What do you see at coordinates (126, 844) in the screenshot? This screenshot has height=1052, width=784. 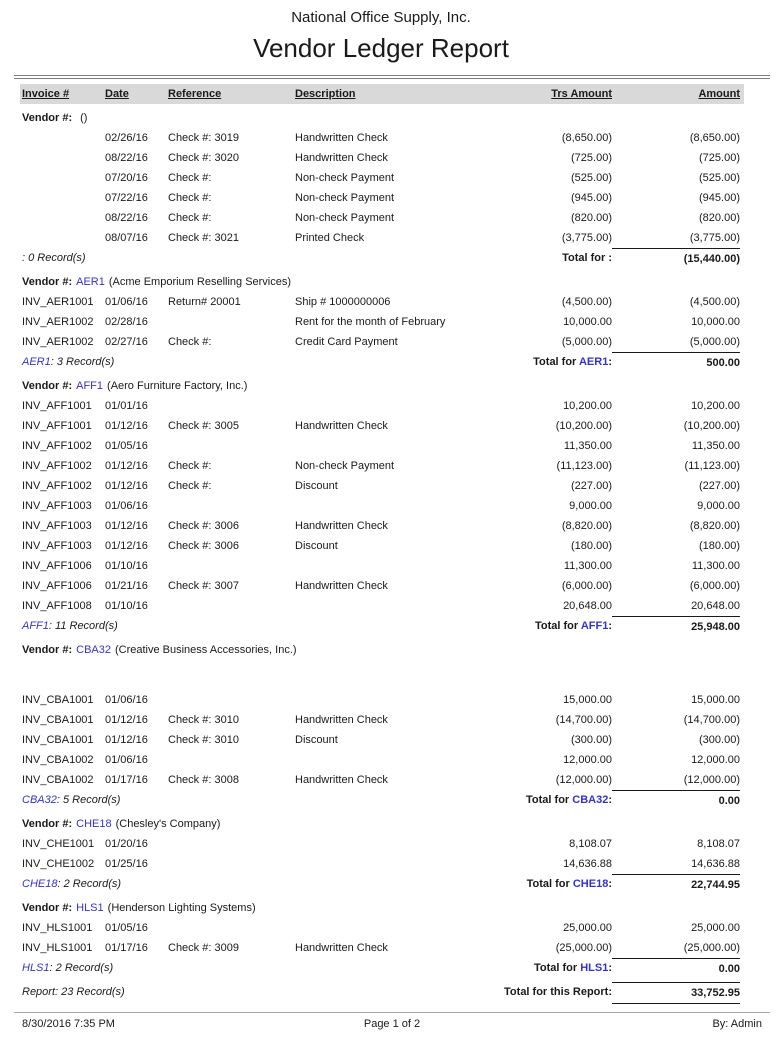 I see `date-cell: 01/20/16` at bounding box center [126, 844].